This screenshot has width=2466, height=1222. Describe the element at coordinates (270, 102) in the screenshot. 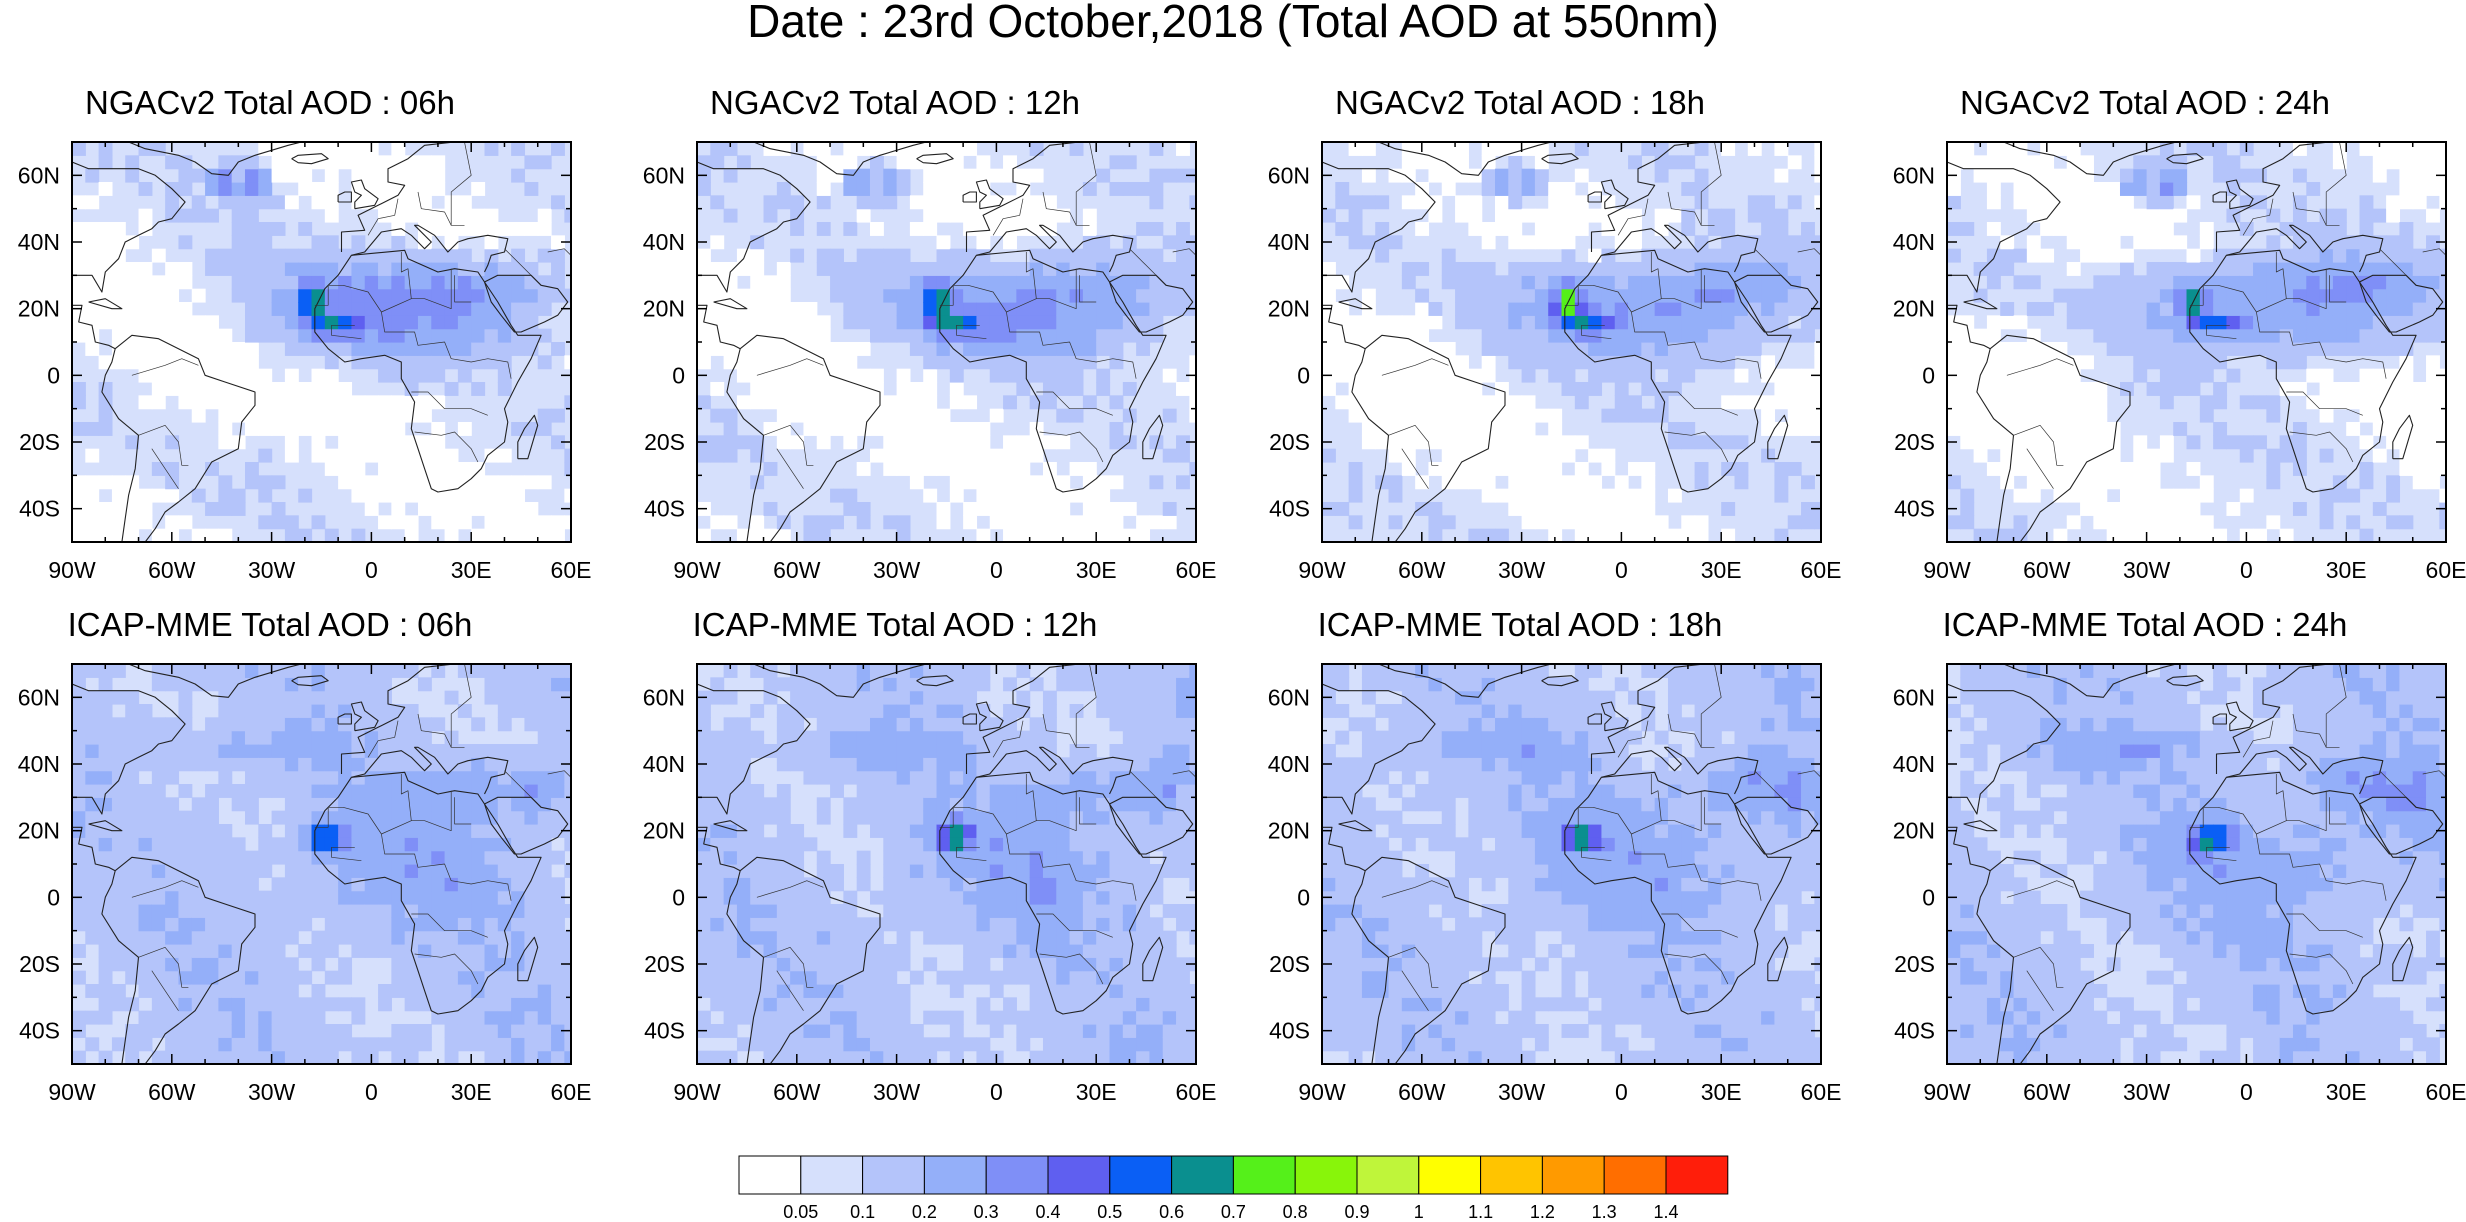

I see `panel-title: NGACv2 Total AOD : 06h` at that location.